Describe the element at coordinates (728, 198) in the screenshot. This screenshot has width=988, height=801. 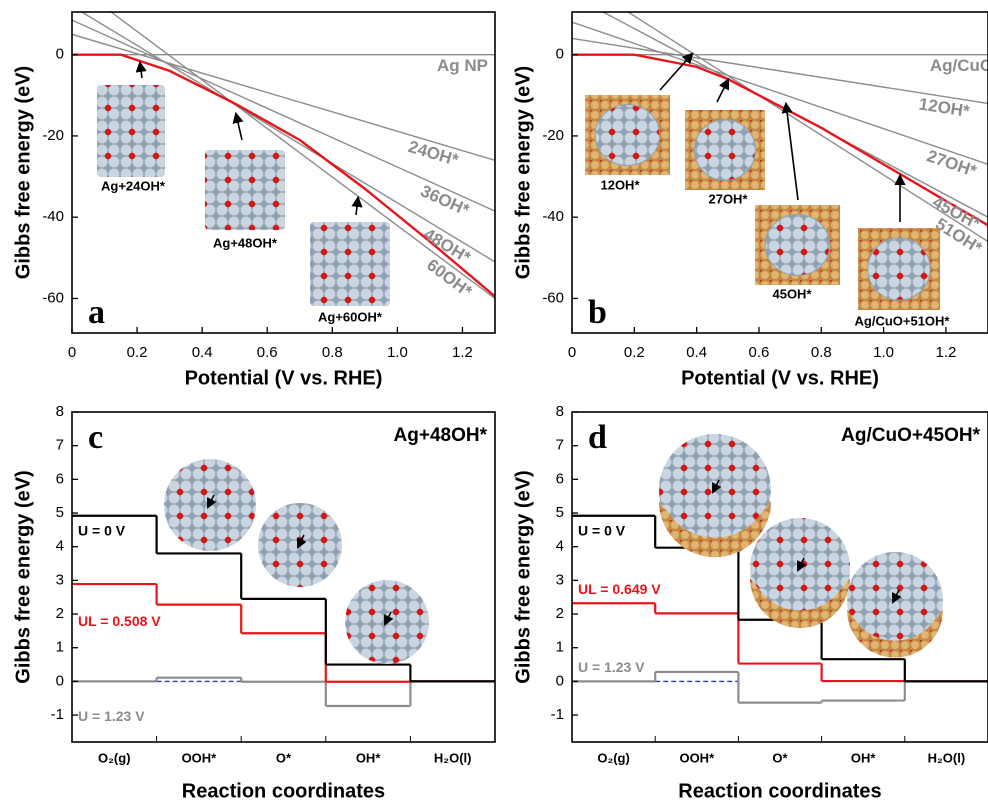
I see `structure-label: 27OH*` at that location.